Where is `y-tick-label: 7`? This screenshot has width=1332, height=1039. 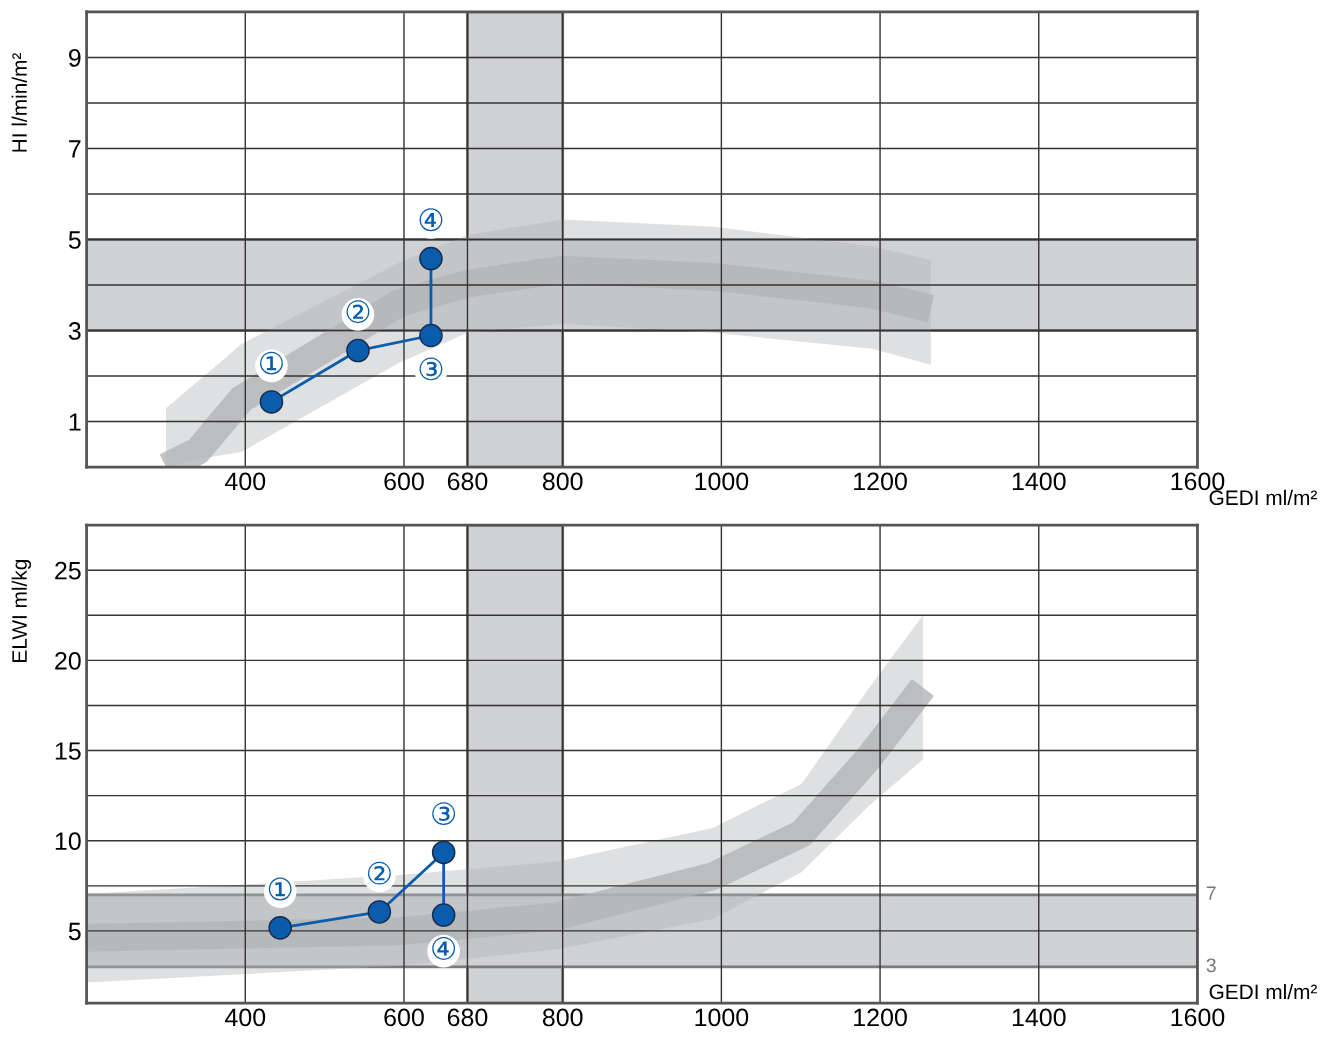 y-tick-label: 7 is located at coordinates (75, 149).